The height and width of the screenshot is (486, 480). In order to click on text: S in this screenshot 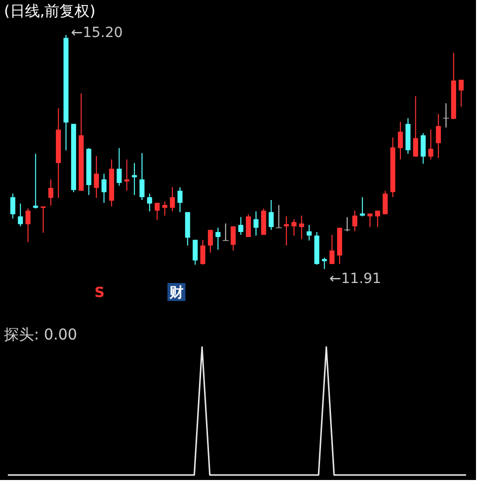, I will do `click(99, 293)`.